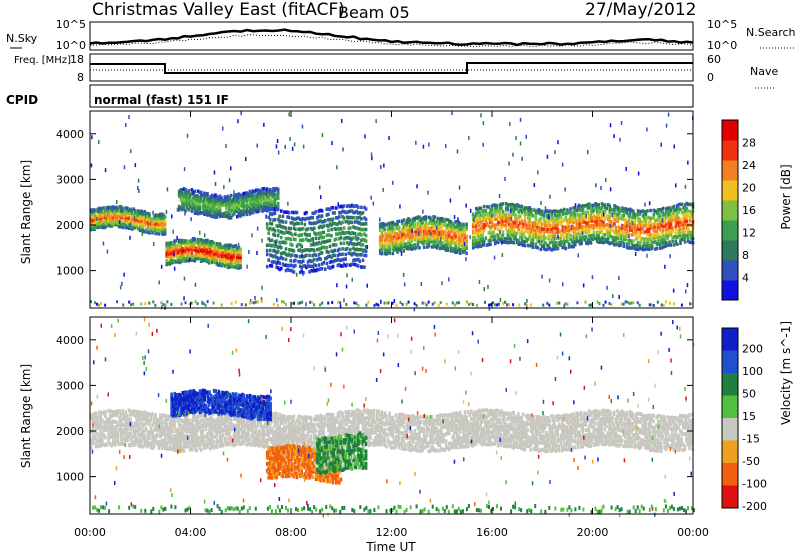 The height and width of the screenshot is (554, 800). Describe the element at coordinates (764, 71) in the screenshot. I see `nave-label: Nave` at that location.